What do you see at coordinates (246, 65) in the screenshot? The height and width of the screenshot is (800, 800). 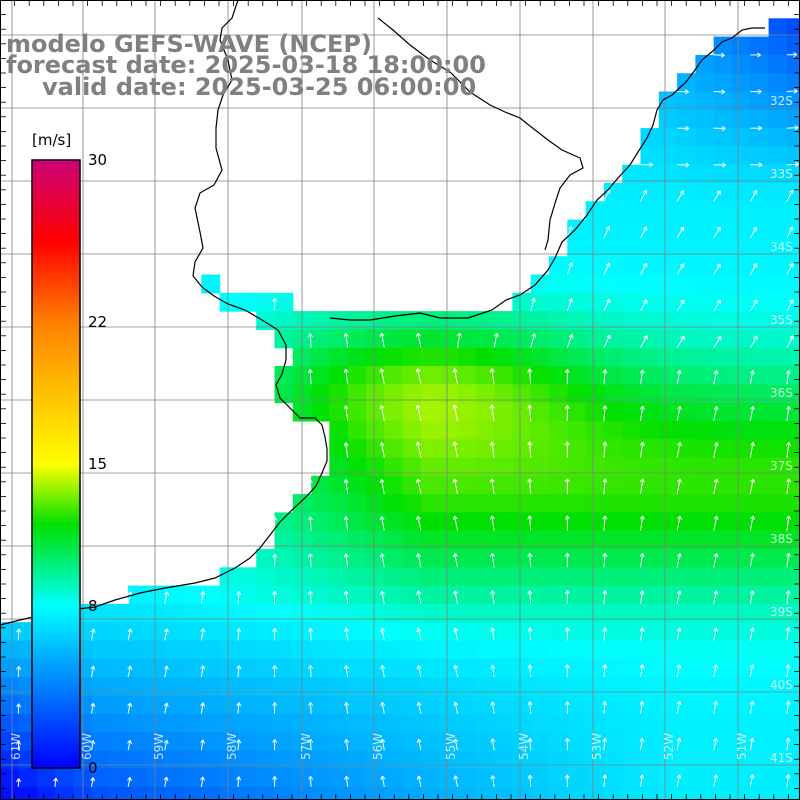 I see `forecast-date: forecast date: 2025-03-18 18:00:00` at bounding box center [246, 65].